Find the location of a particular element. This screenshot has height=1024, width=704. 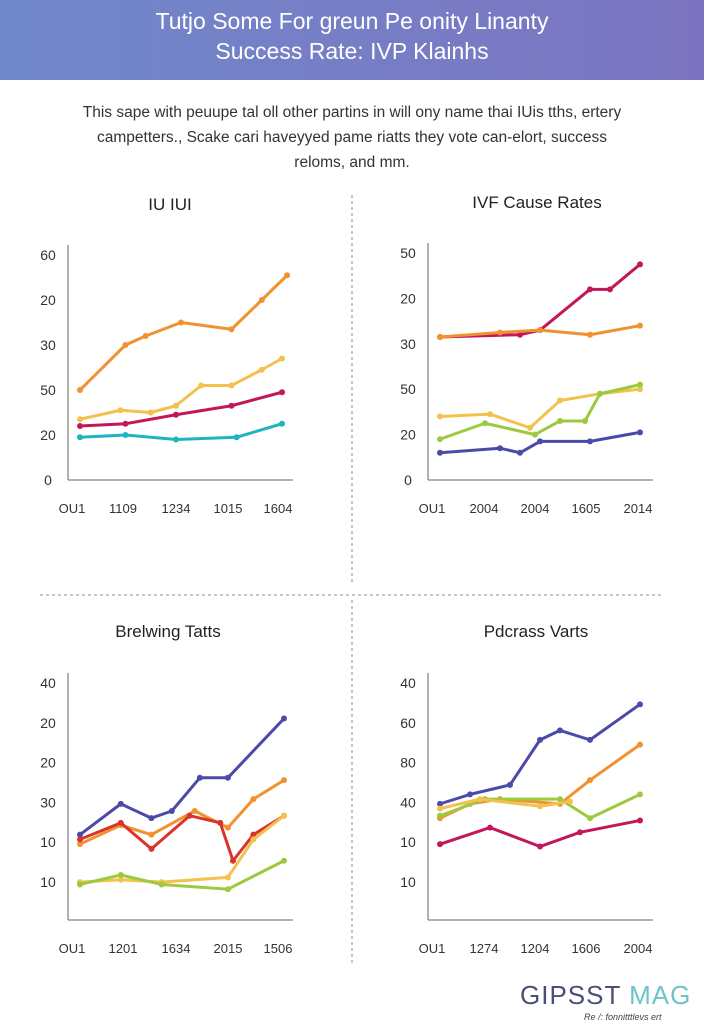

page-title-line1: Tutjo Some For greun Pe onity Linanty is located at coordinates (352, 21).